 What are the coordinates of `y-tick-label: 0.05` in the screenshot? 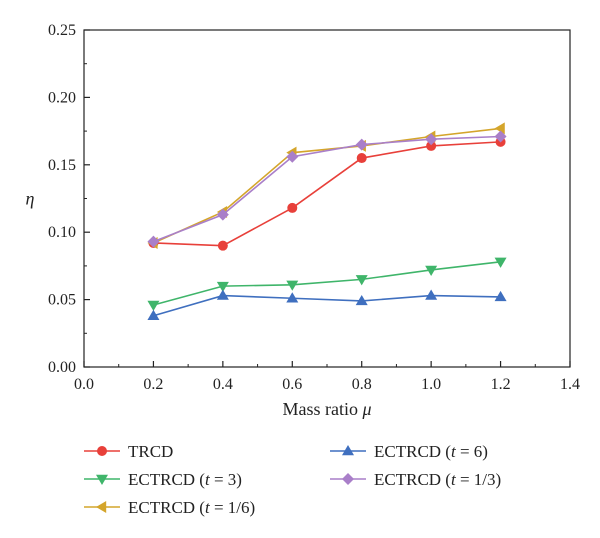 It's located at (62, 300).